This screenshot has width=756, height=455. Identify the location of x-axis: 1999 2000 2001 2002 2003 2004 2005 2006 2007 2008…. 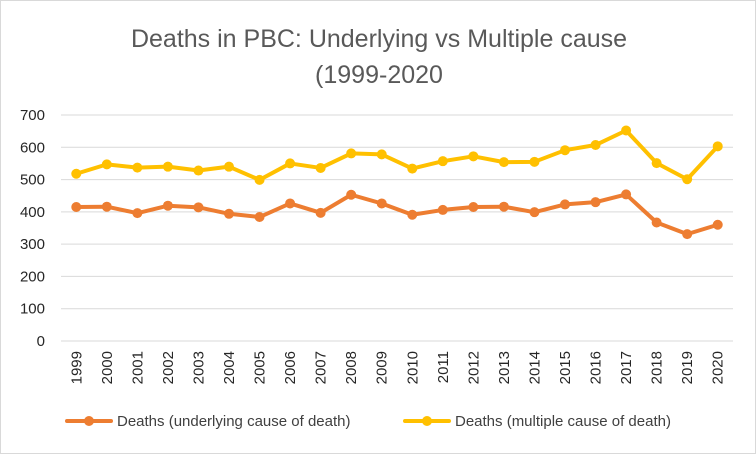
(397, 367).